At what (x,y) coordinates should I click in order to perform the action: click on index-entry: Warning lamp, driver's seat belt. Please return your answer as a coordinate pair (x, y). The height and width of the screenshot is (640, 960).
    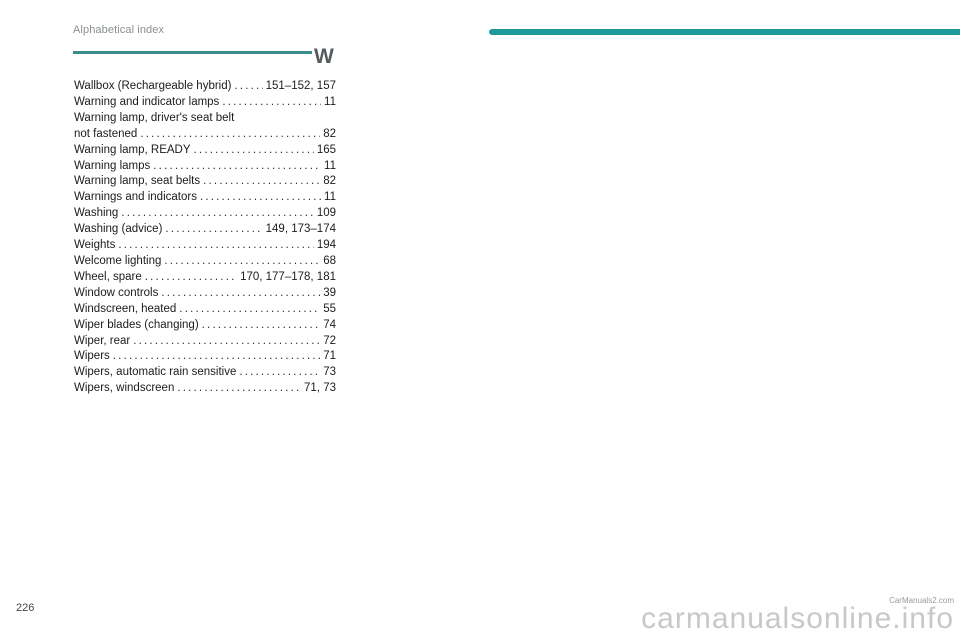
    Looking at the image, I should click on (205, 119).